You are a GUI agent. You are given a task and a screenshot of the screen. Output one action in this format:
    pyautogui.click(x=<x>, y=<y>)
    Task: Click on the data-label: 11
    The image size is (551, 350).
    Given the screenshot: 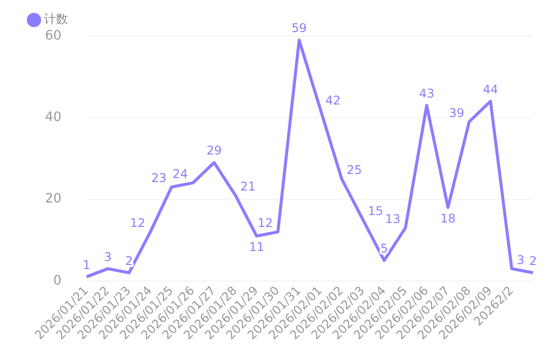 What is the action you would take?
    pyautogui.click(x=256, y=247)
    